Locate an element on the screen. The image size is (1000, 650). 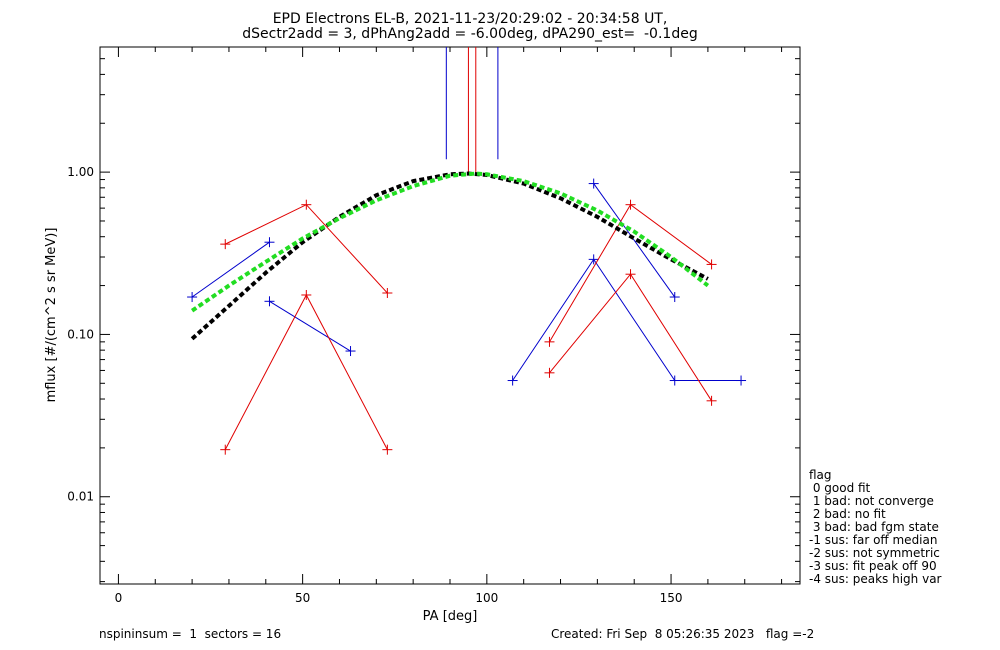
y-axis-label: mflux [#/(cm^2 s sr MeV)] is located at coordinates (51, 315).